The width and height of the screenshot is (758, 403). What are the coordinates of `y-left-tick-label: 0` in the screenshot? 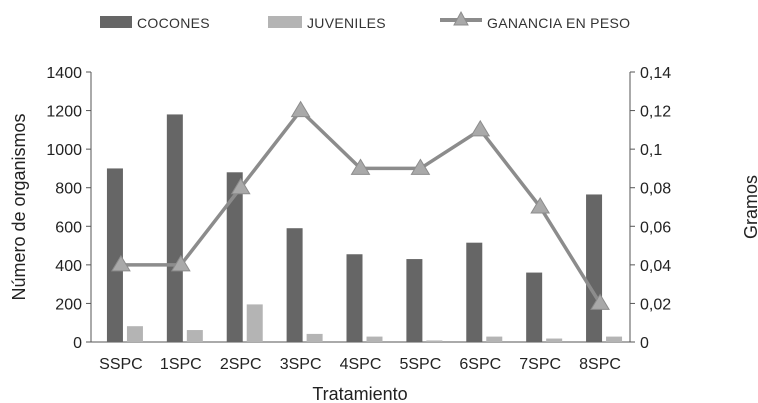 It's located at (77, 343).